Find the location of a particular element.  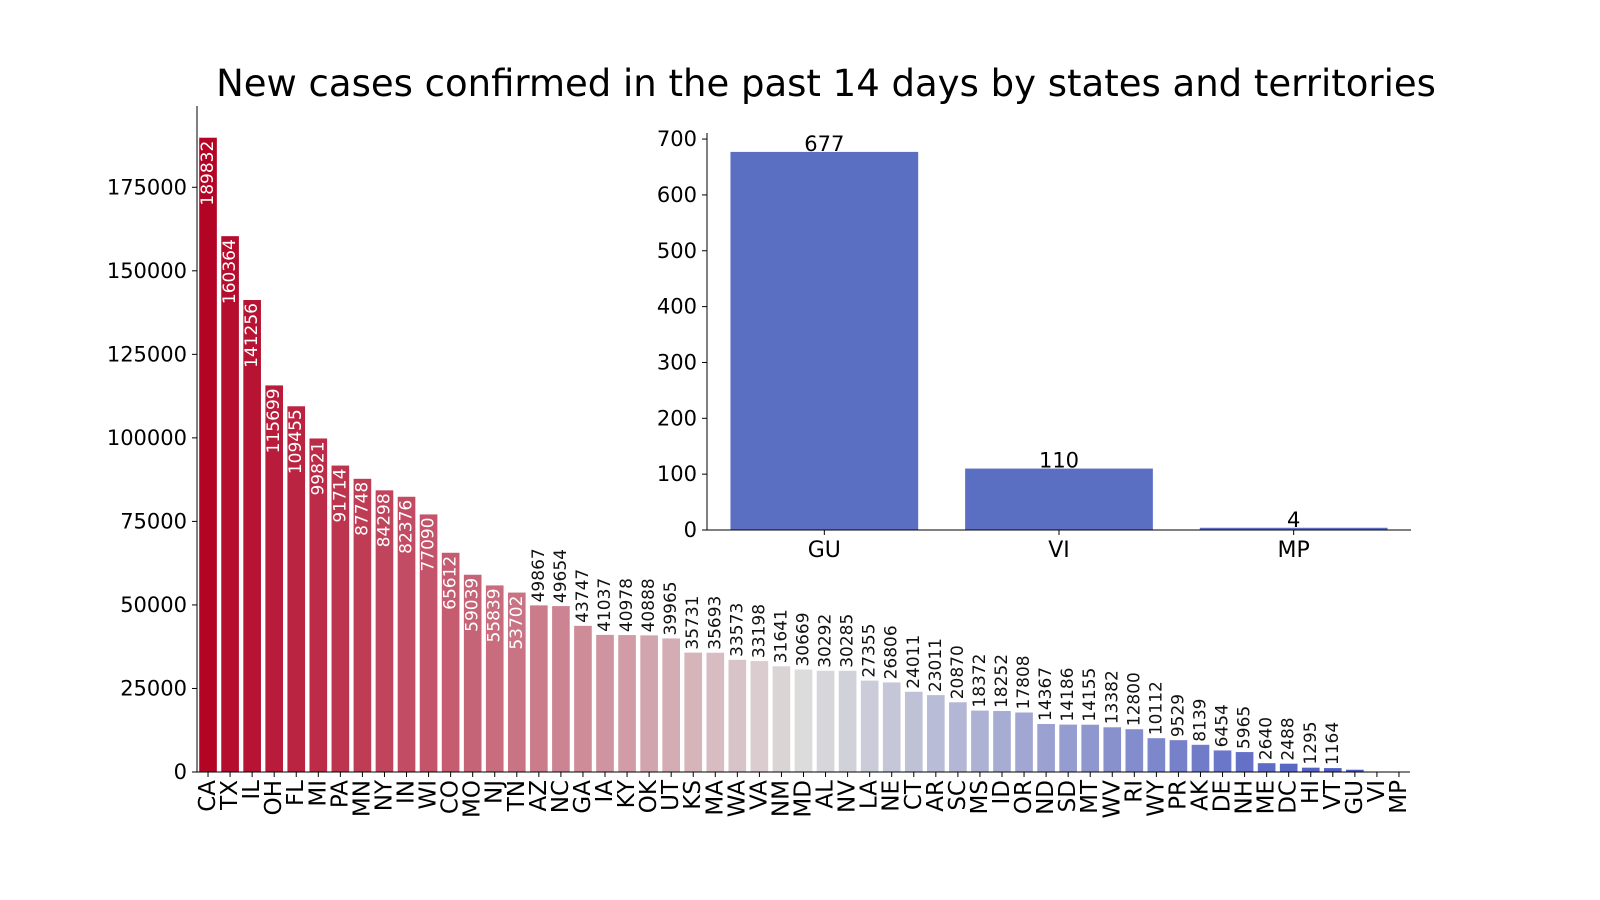

bar-sd is located at coordinates (1068, 748).